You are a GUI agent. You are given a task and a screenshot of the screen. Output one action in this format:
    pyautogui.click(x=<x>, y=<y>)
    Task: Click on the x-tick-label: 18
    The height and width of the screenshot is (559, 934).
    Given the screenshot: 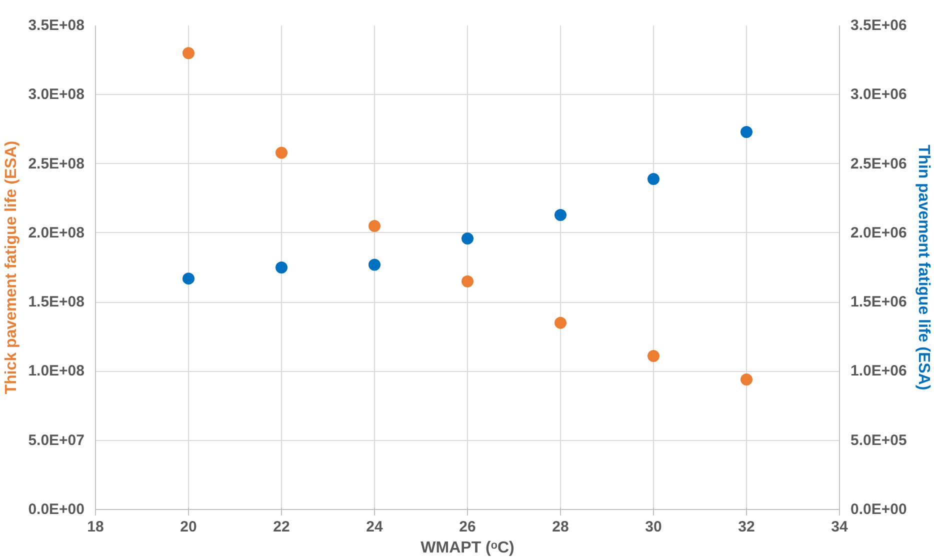 What is the action you would take?
    pyautogui.click(x=95, y=527)
    